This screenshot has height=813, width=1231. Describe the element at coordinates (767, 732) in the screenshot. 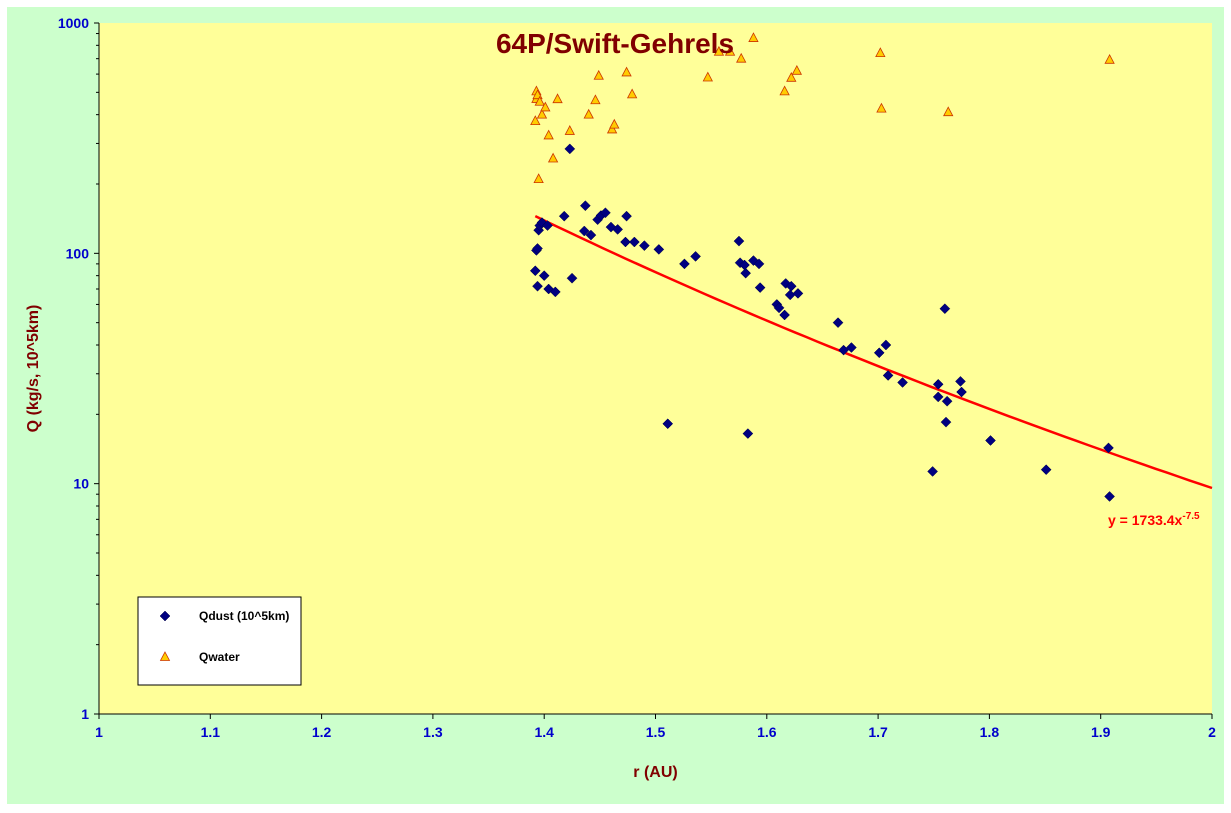

I see `x-tick-label: 1.6` at that location.